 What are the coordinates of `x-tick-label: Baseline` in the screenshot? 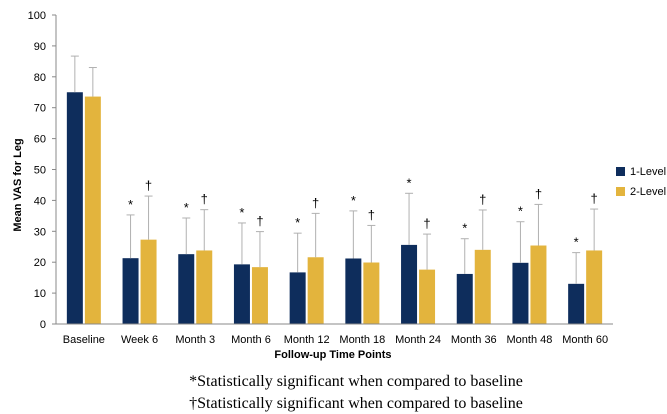 It's located at (84, 340).